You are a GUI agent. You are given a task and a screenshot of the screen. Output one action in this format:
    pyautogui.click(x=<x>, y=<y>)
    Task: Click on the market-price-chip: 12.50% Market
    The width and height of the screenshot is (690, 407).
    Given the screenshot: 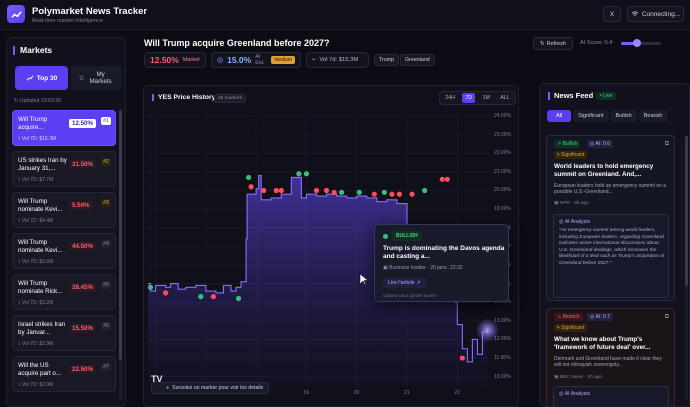 What is the action you would take?
    pyautogui.click(x=175, y=60)
    